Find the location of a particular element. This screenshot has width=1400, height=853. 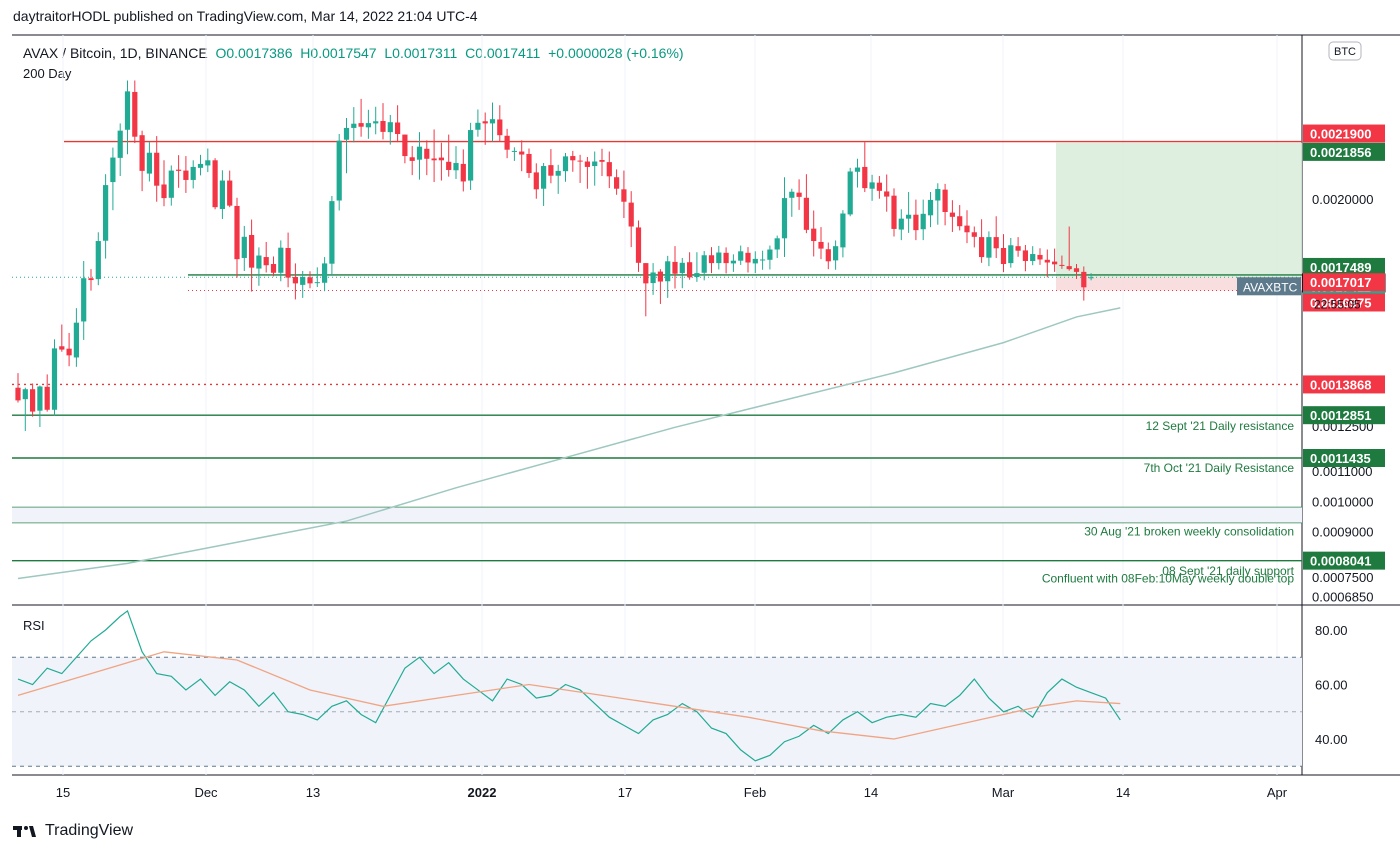

price-tag-label: 0.0016975 is located at coordinates (1340, 302).